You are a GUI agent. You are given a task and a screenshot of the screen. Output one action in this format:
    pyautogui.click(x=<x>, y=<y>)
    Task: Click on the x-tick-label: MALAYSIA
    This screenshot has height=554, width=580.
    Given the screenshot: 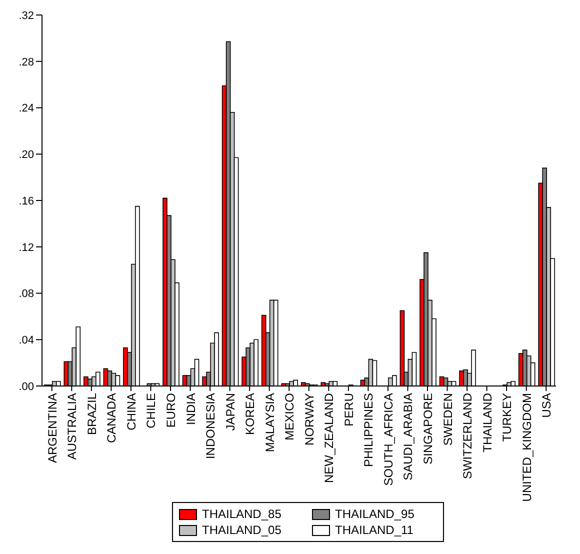 What is the action you would take?
    pyautogui.click(x=269, y=422)
    